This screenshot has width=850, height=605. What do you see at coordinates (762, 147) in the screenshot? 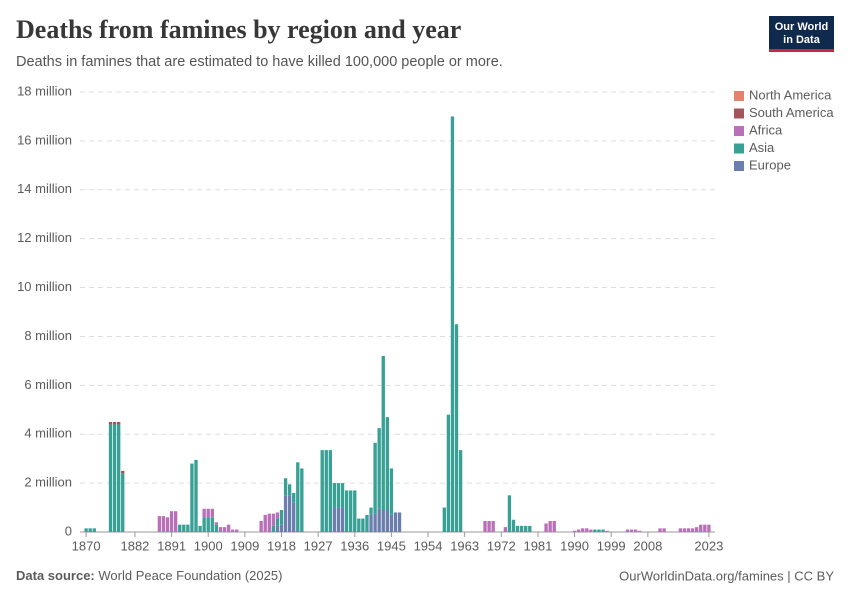
I see `legend-label: Asia` at bounding box center [762, 147].